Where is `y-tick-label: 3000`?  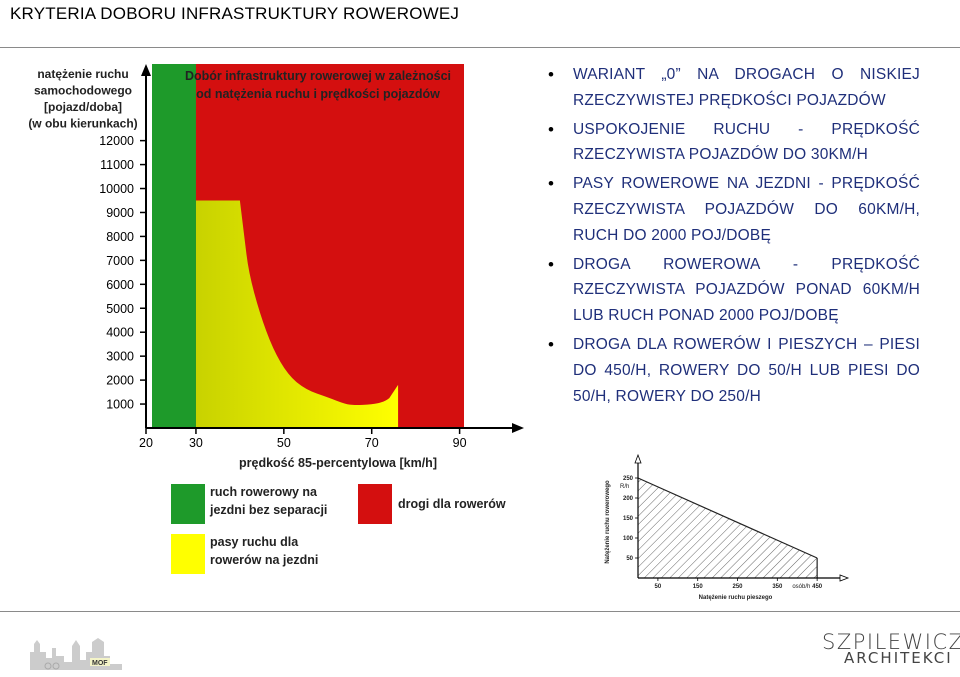 y-tick-label: 3000 is located at coordinates (120, 357).